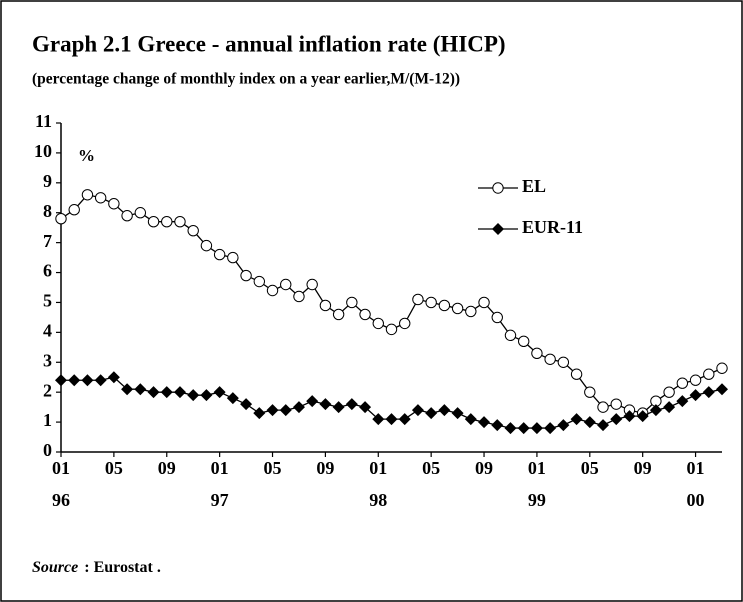  What do you see at coordinates (391, 403) in the screenshot?
I see `series` at bounding box center [391, 403].